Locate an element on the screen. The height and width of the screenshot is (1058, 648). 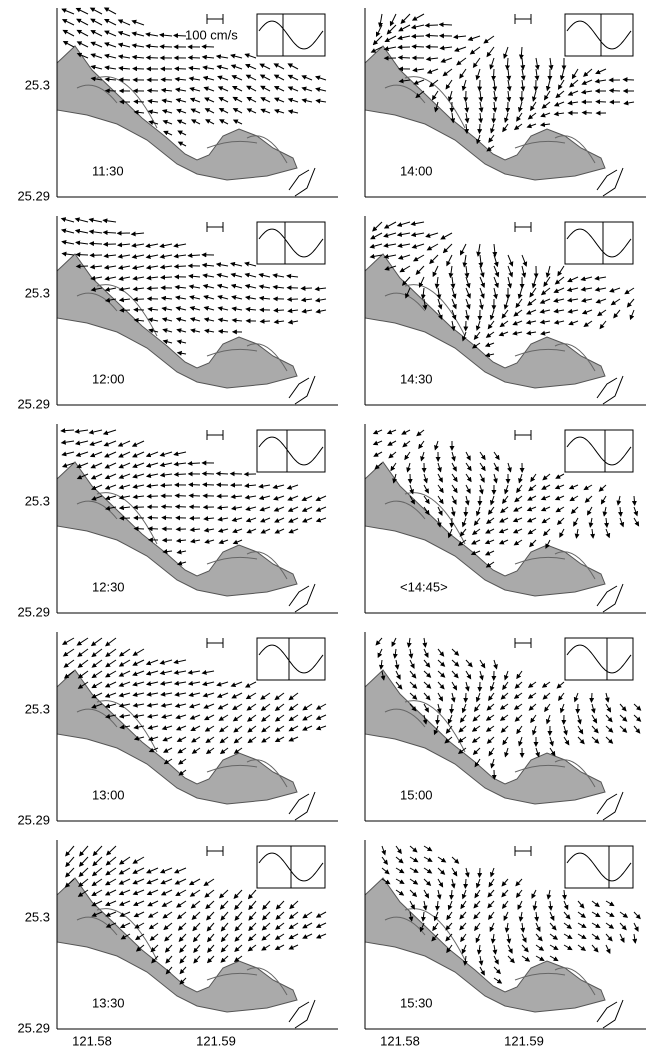
time-label: 13:30 is located at coordinates (108, 1002).